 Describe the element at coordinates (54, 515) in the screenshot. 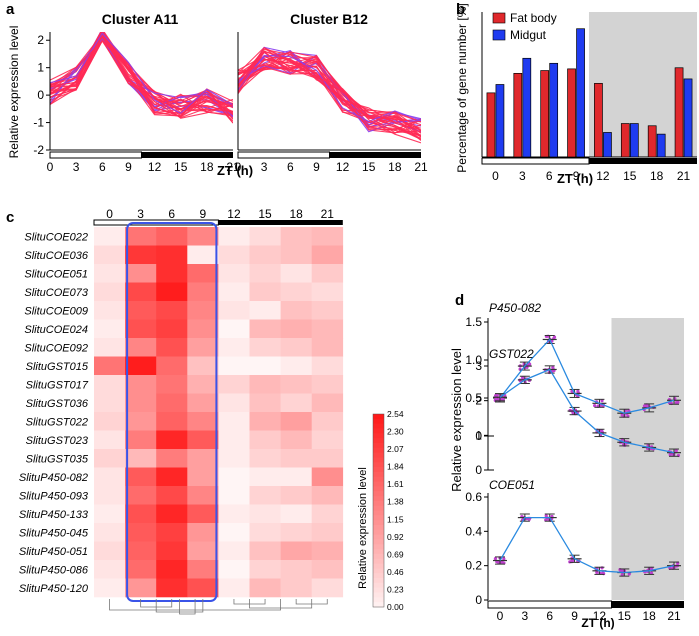

I see `heatmap-row-label: SlituP450-133` at that location.